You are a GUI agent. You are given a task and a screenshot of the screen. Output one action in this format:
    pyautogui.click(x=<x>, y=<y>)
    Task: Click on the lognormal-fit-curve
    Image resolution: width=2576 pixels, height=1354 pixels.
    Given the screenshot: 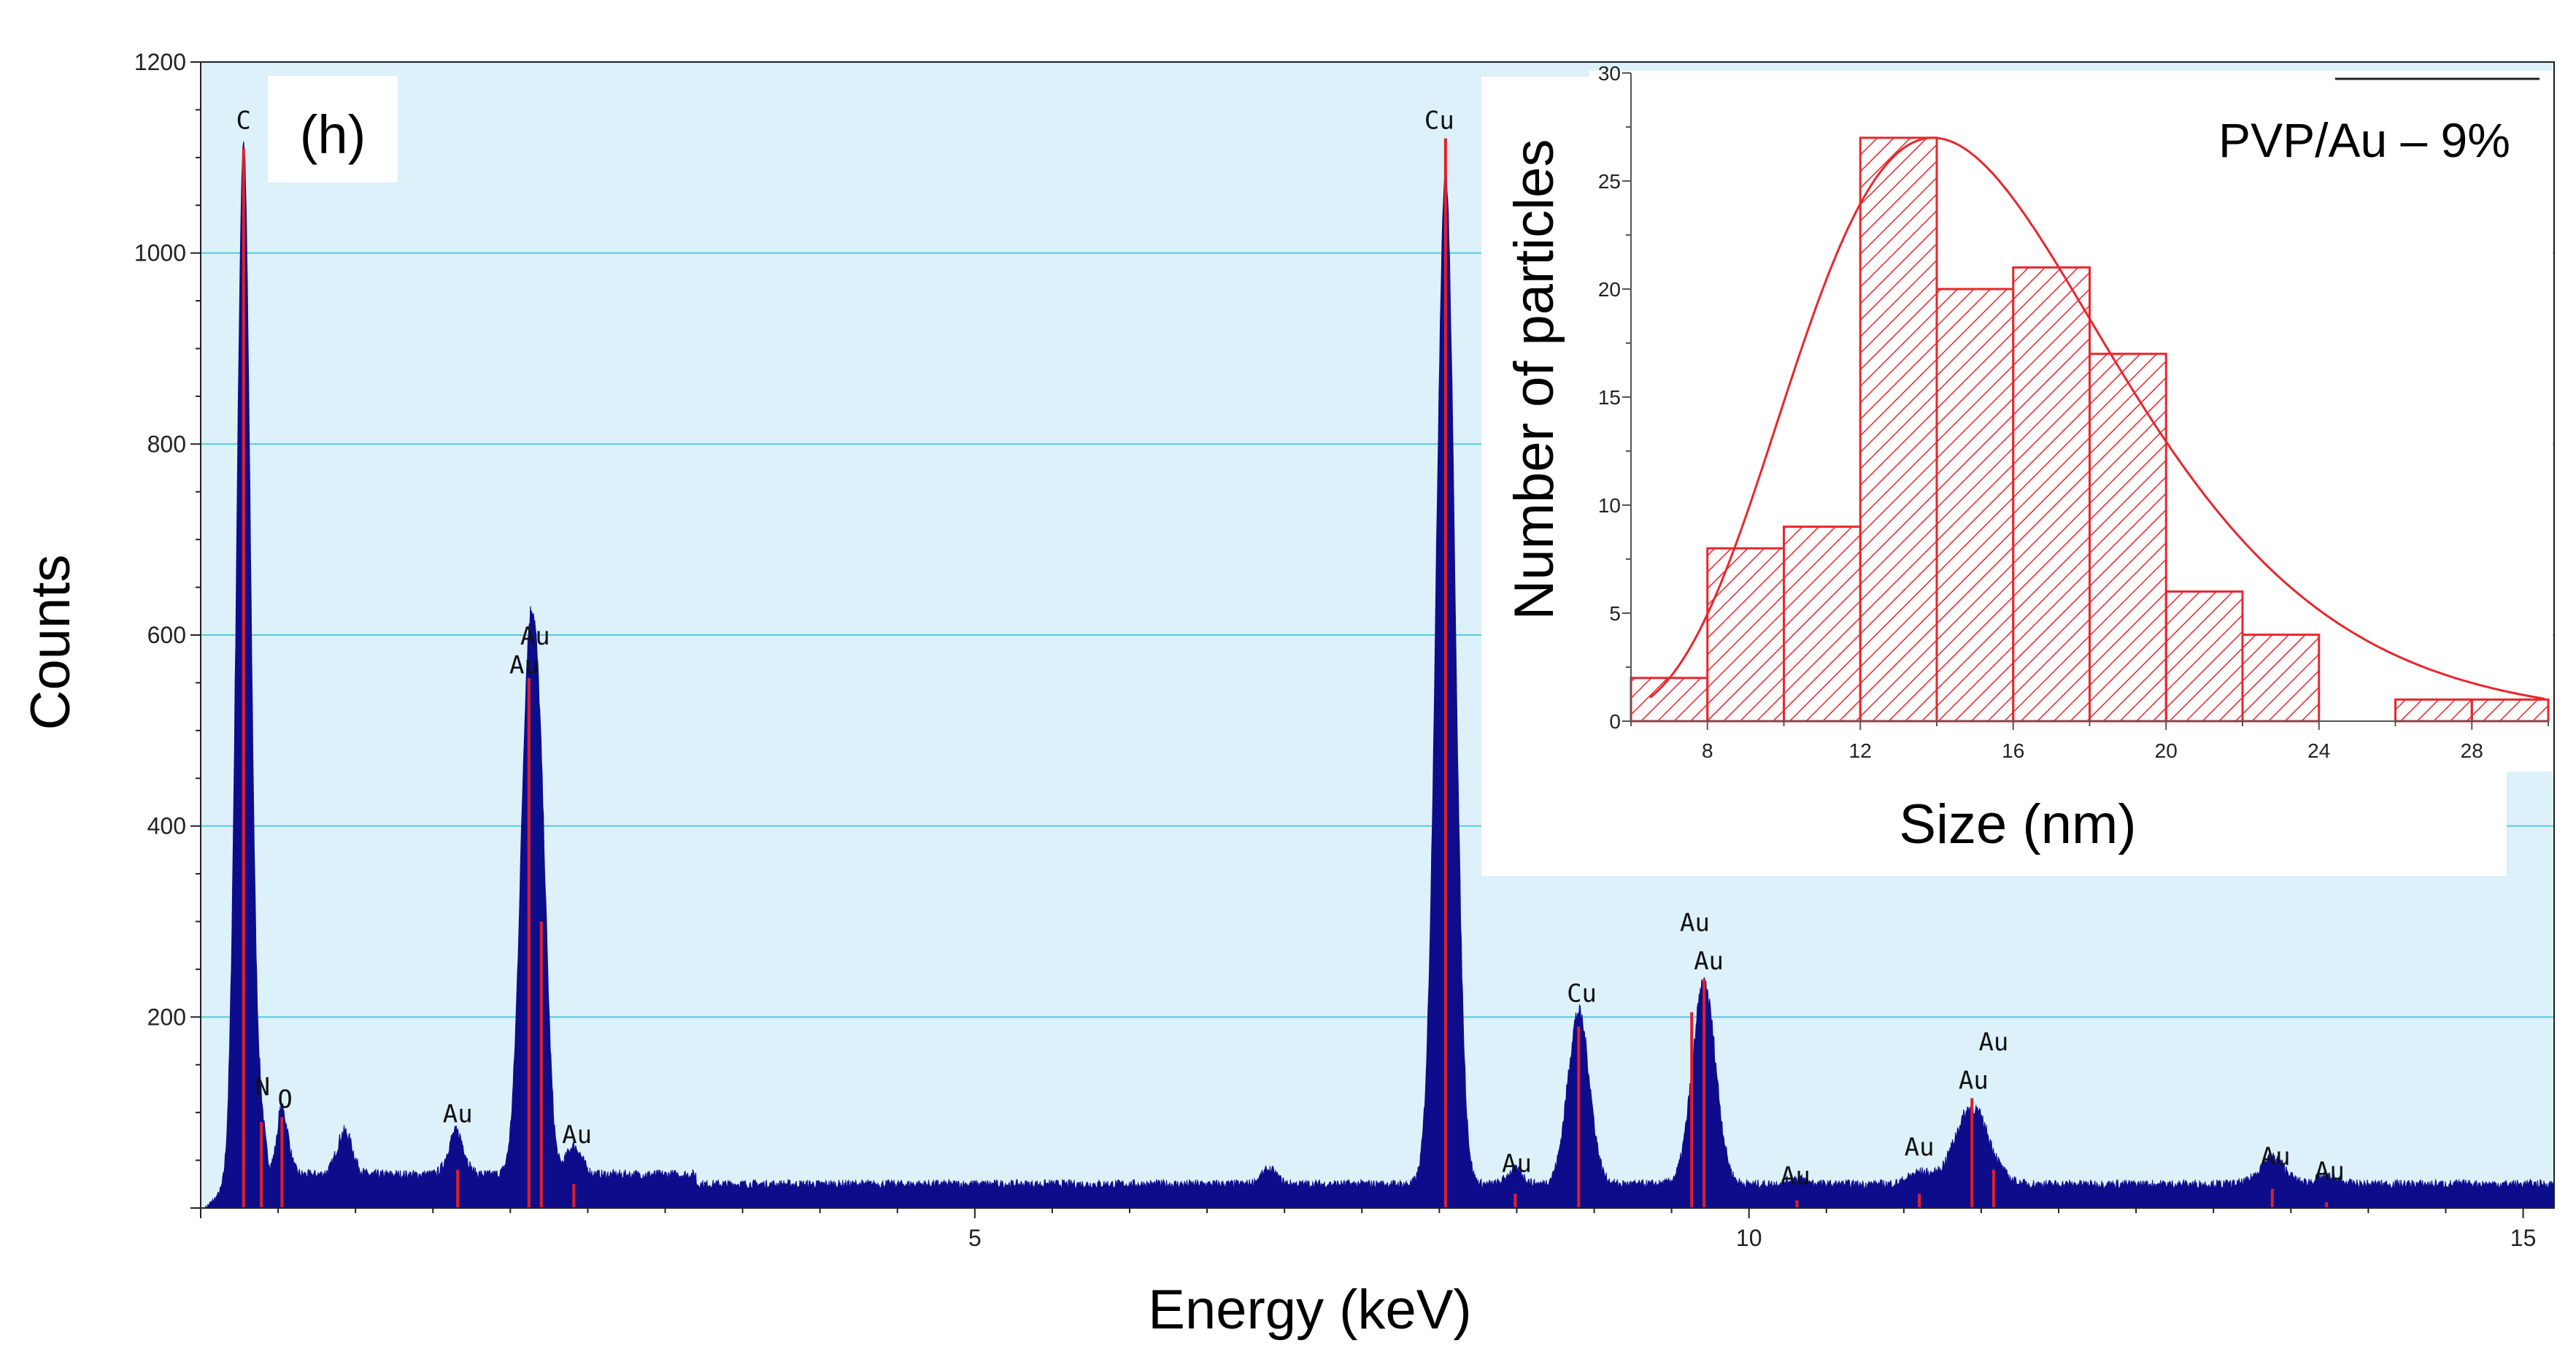 What is the action you would take?
    pyautogui.click(x=2097, y=418)
    